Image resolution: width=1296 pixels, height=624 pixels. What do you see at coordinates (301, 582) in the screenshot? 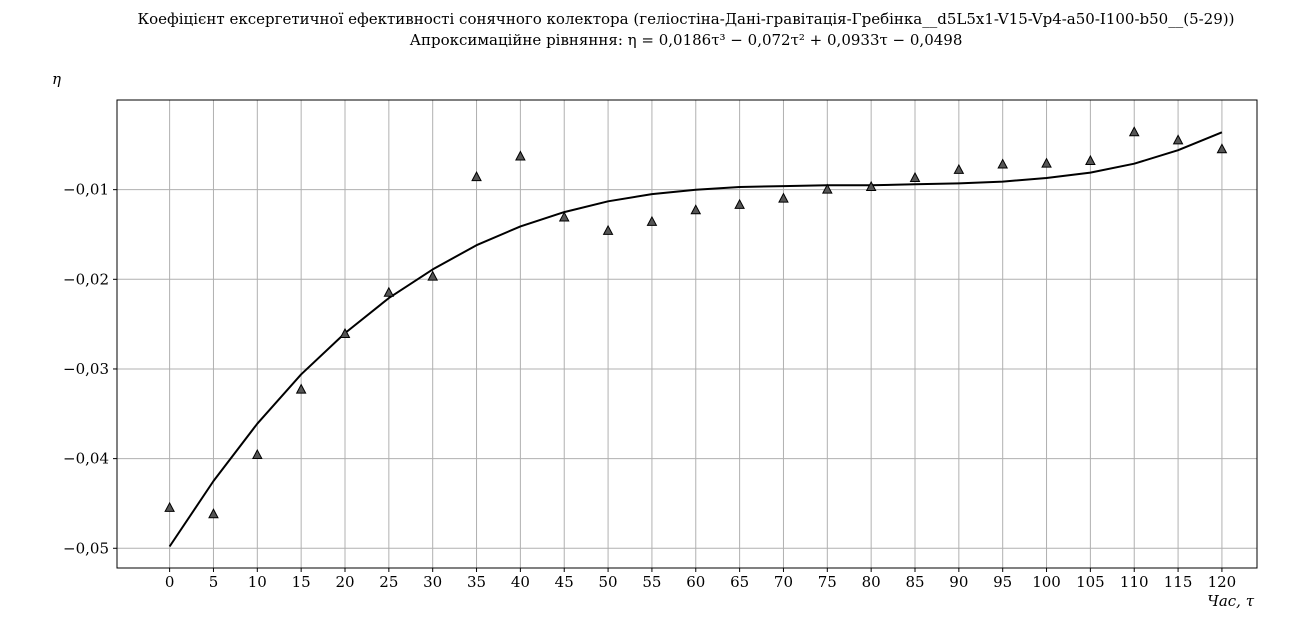
I see `x-tick-label: 15` at bounding box center [301, 582].